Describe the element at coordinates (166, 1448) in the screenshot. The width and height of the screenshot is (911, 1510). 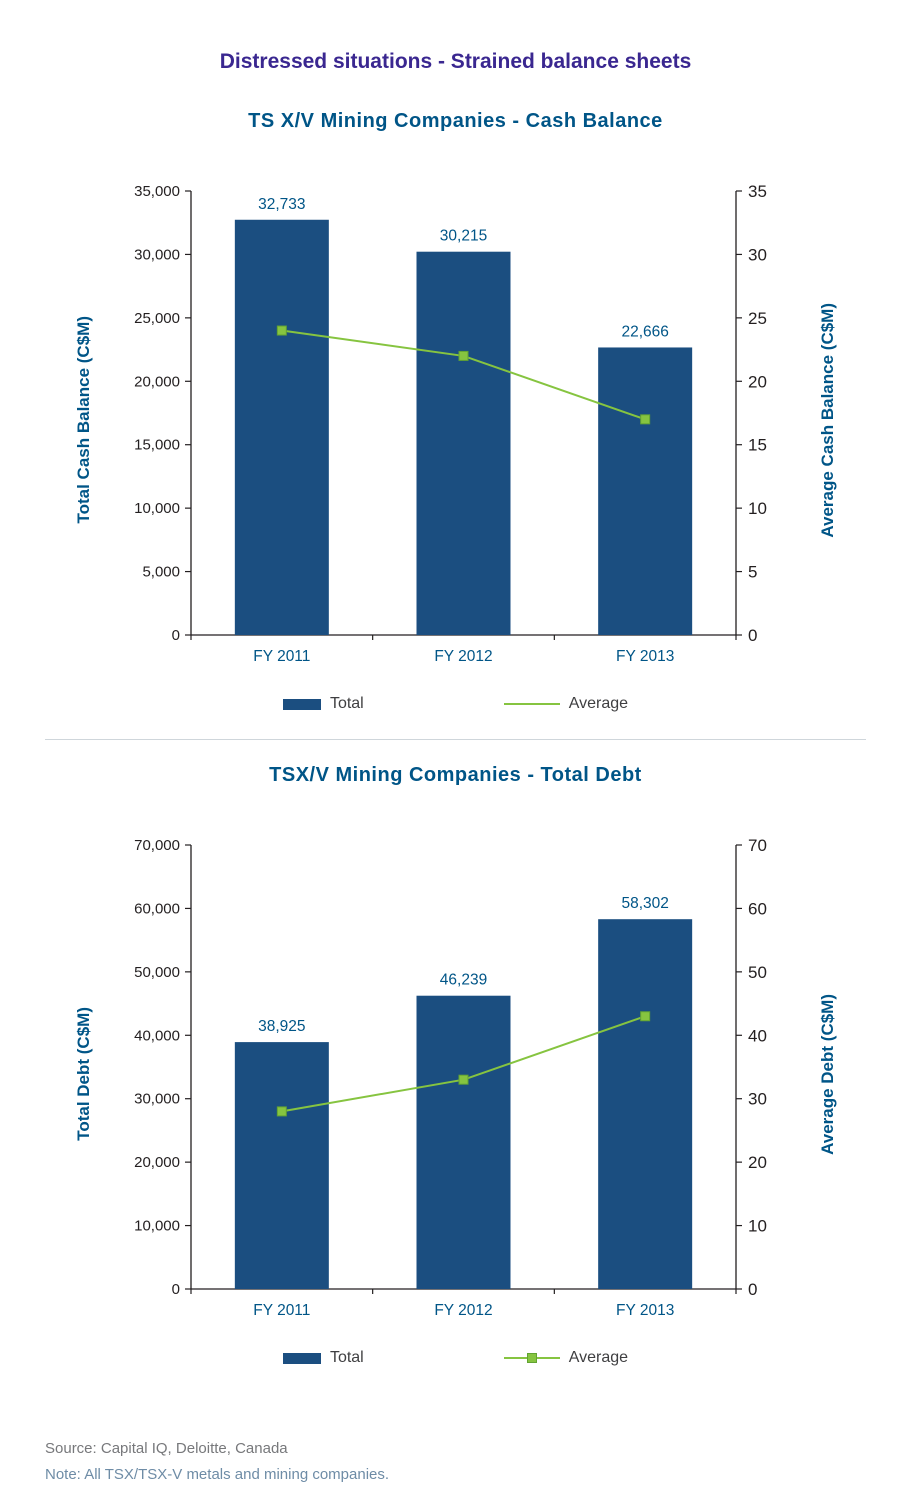
I see `source-text: Source: Capital IQ, Deloitte, Canada` at that location.